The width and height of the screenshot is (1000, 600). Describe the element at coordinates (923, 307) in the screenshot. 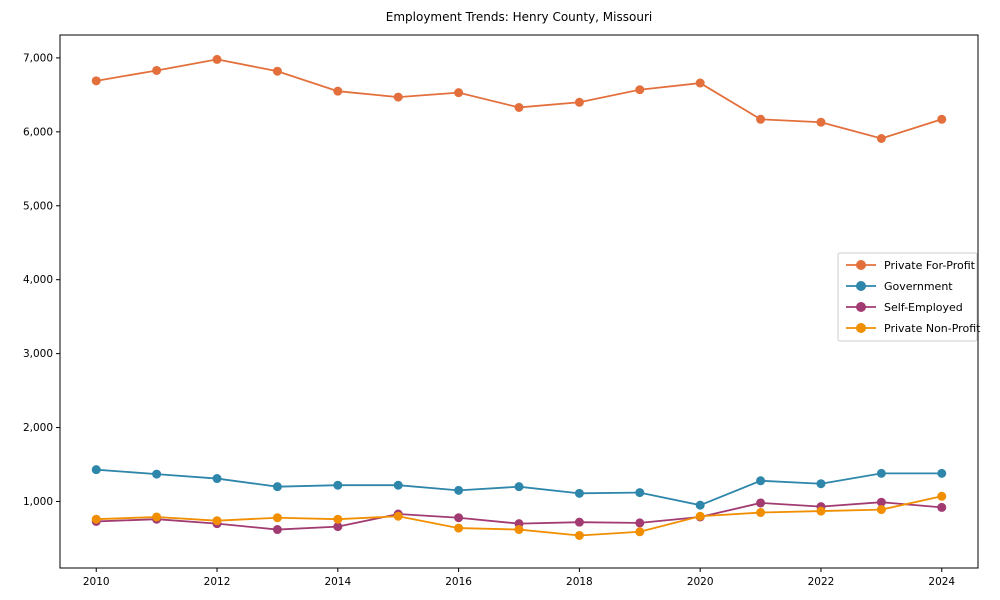

I see `legend-label: Self-Employed` at that location.